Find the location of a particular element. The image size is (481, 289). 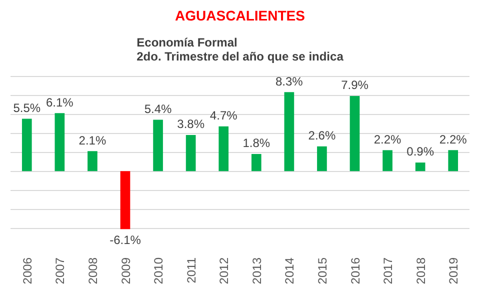

x-tick-label: 2013 is located at coordinates (257, 270).